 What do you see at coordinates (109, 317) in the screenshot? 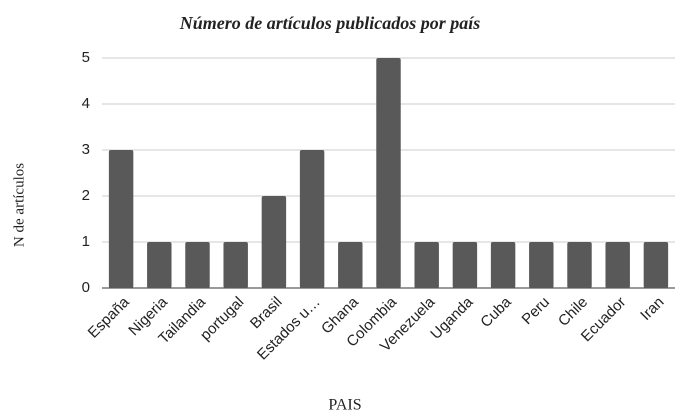
I see `x-tick-label: España` at bounding box center [109, 317].